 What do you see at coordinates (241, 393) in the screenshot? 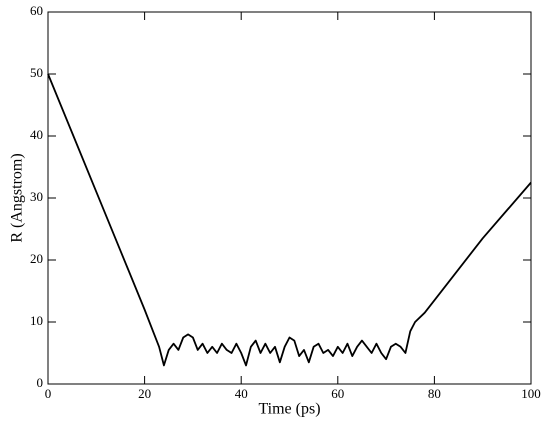
I see `x-tick-label: 40` at bounding box center [241, 393].